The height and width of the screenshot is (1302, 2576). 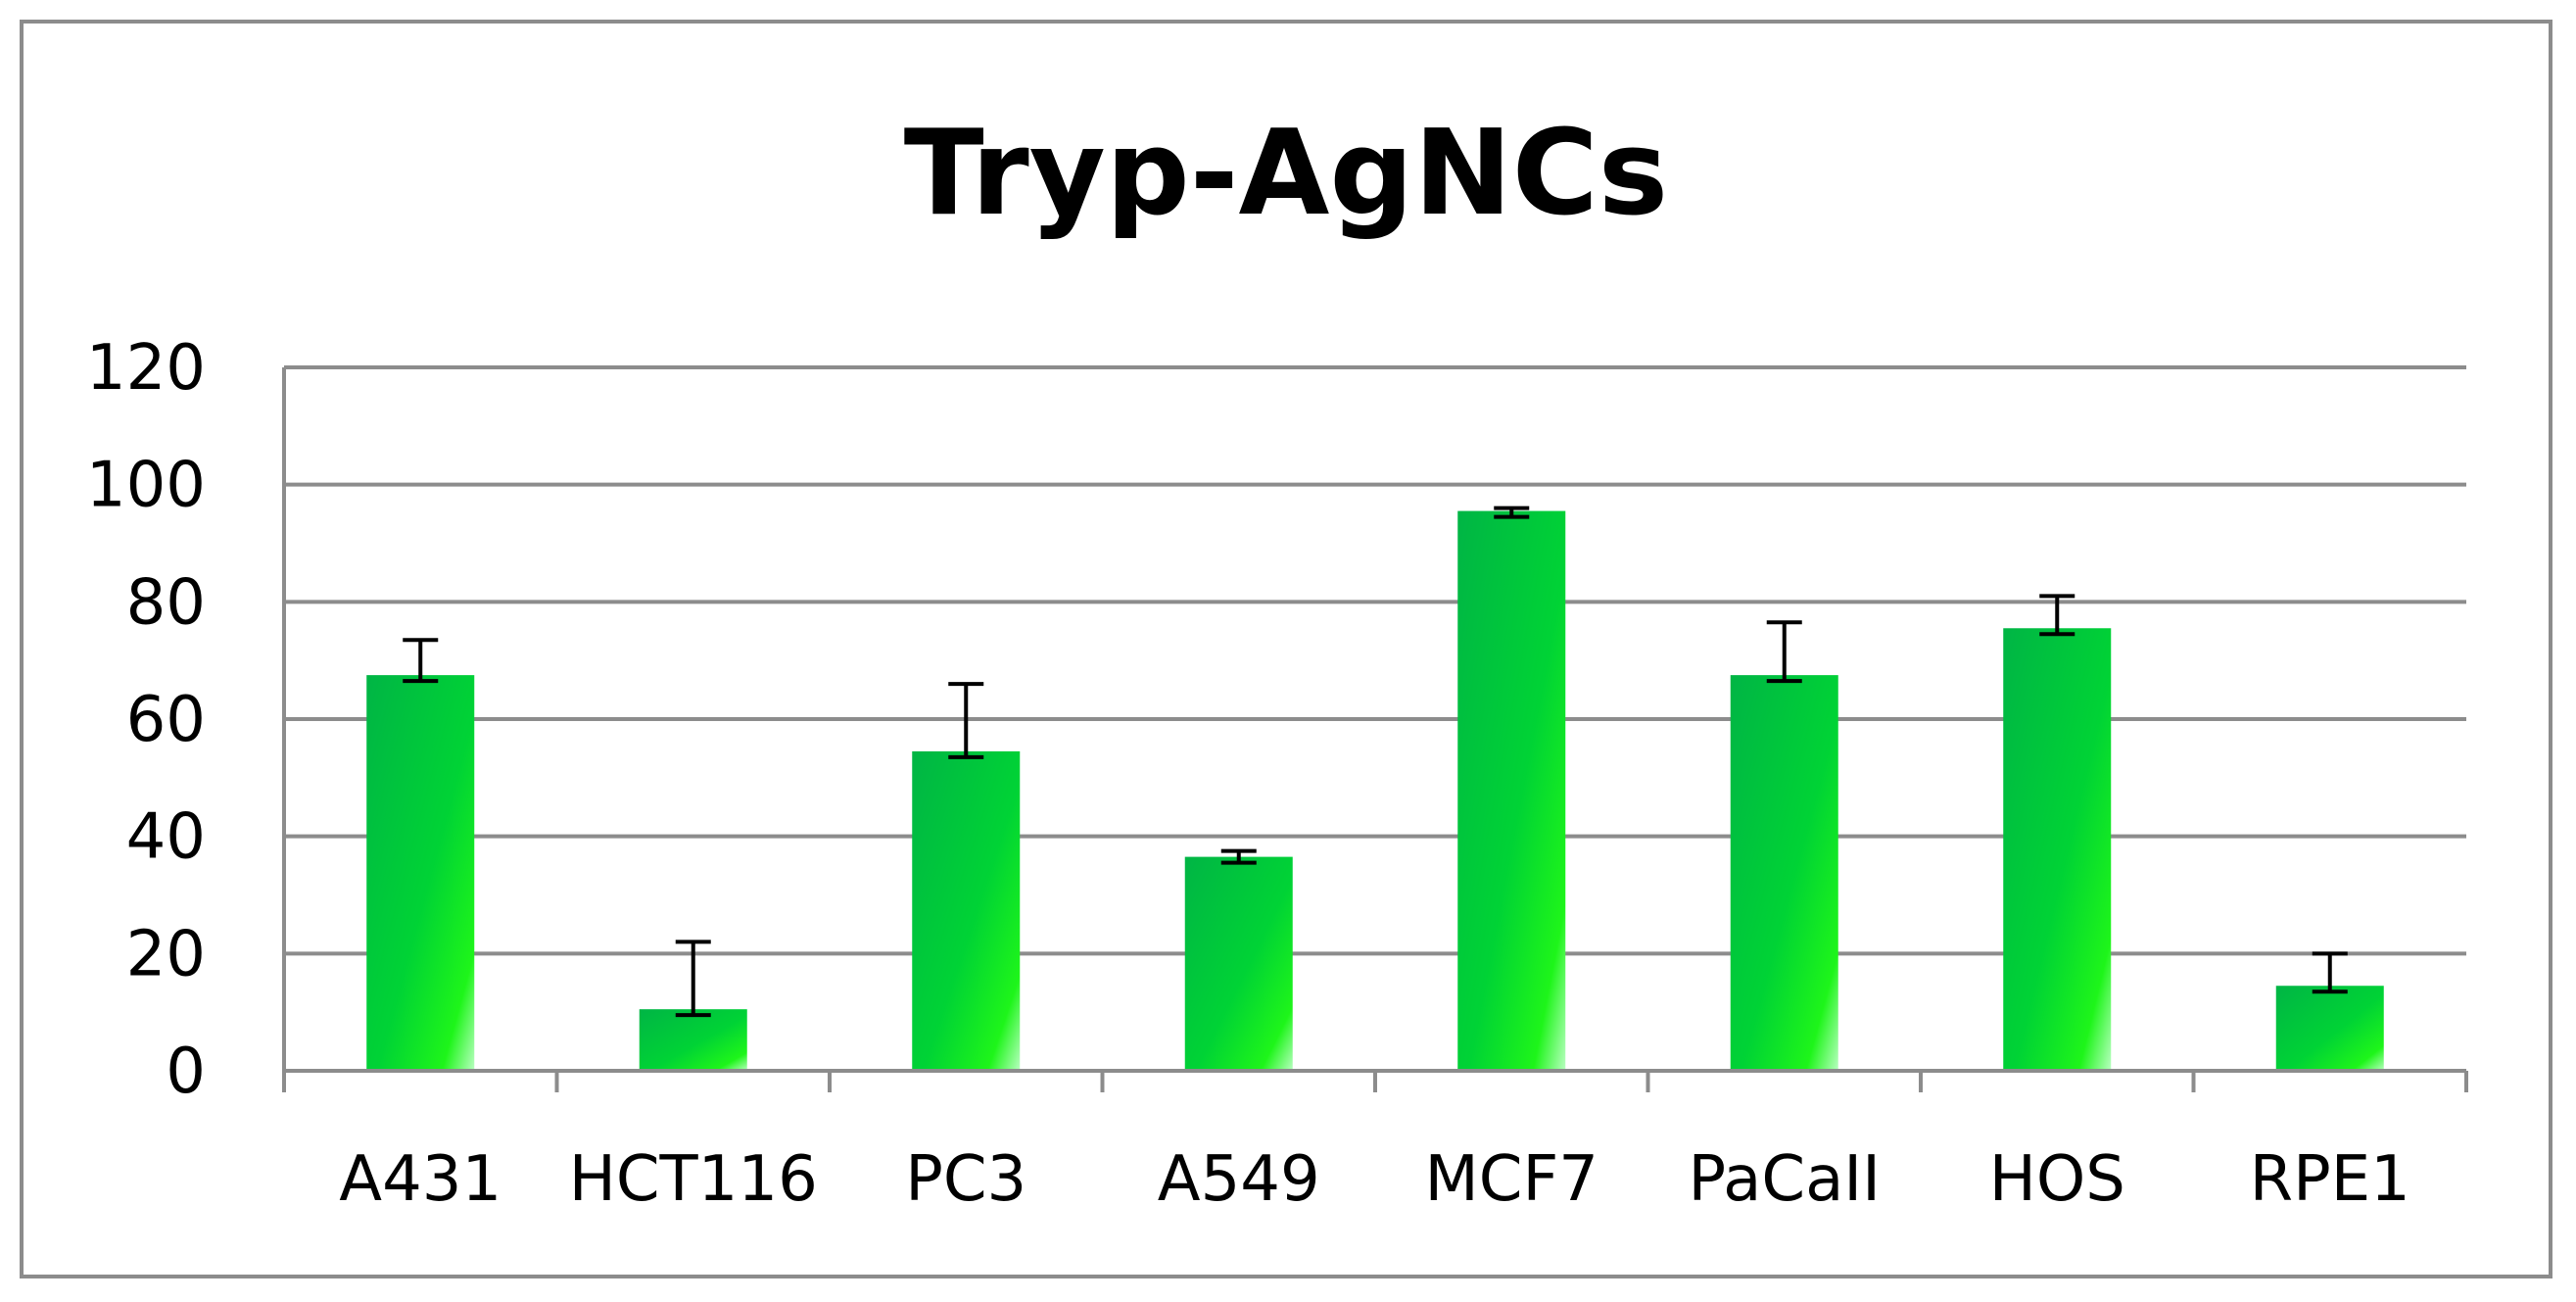 What do you see at coordinates (1239, 1179) in the screenshot?
I see `x-tick-label: A549` at bounding box center [1239, 1179].